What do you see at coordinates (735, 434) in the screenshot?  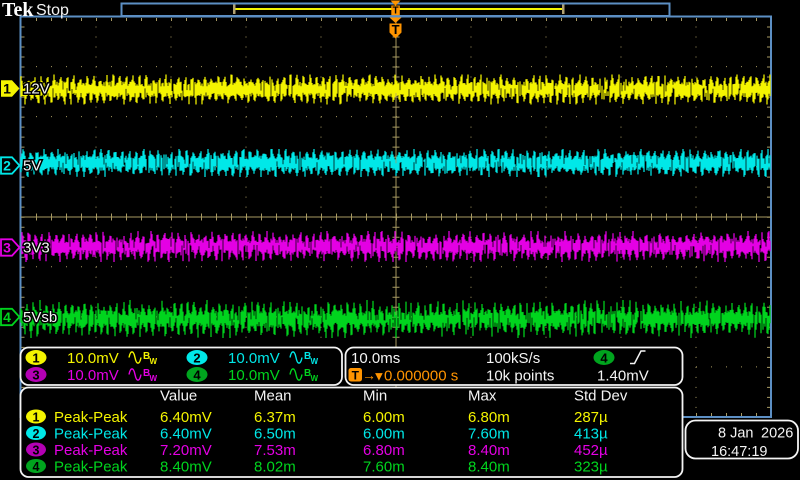 I see `svg-text: 8 Jan` at bounding box center [735, 434].